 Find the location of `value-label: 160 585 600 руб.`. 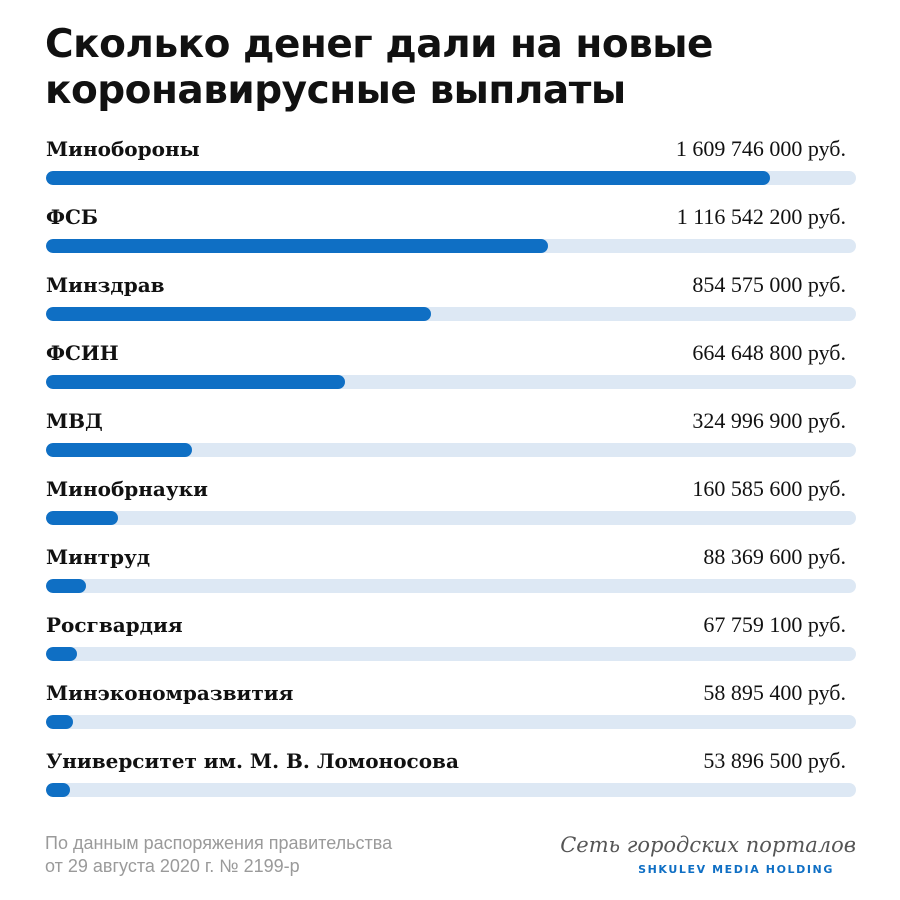

value-label: 160 585 600 руб. is located at coordinates (769, 488).